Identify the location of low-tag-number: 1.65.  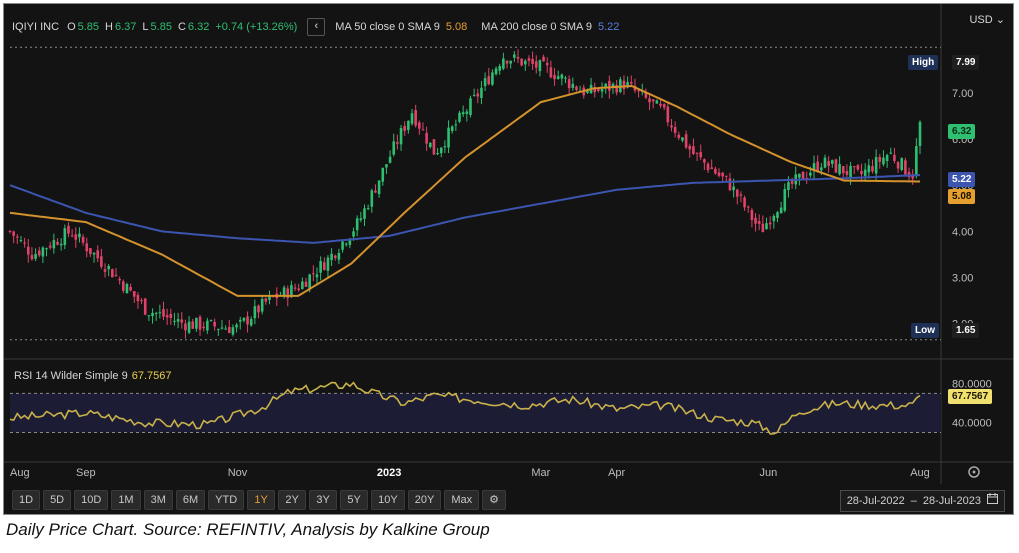
(966, 330).